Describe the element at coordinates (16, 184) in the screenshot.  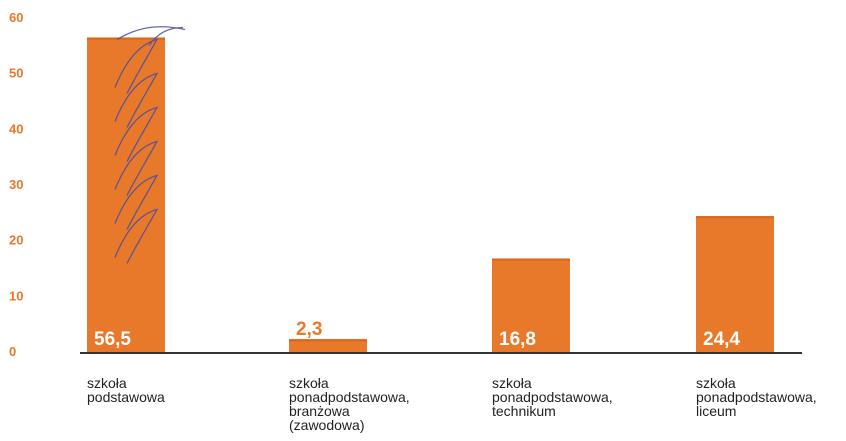
I see `y-tick-label: 30` at that location.